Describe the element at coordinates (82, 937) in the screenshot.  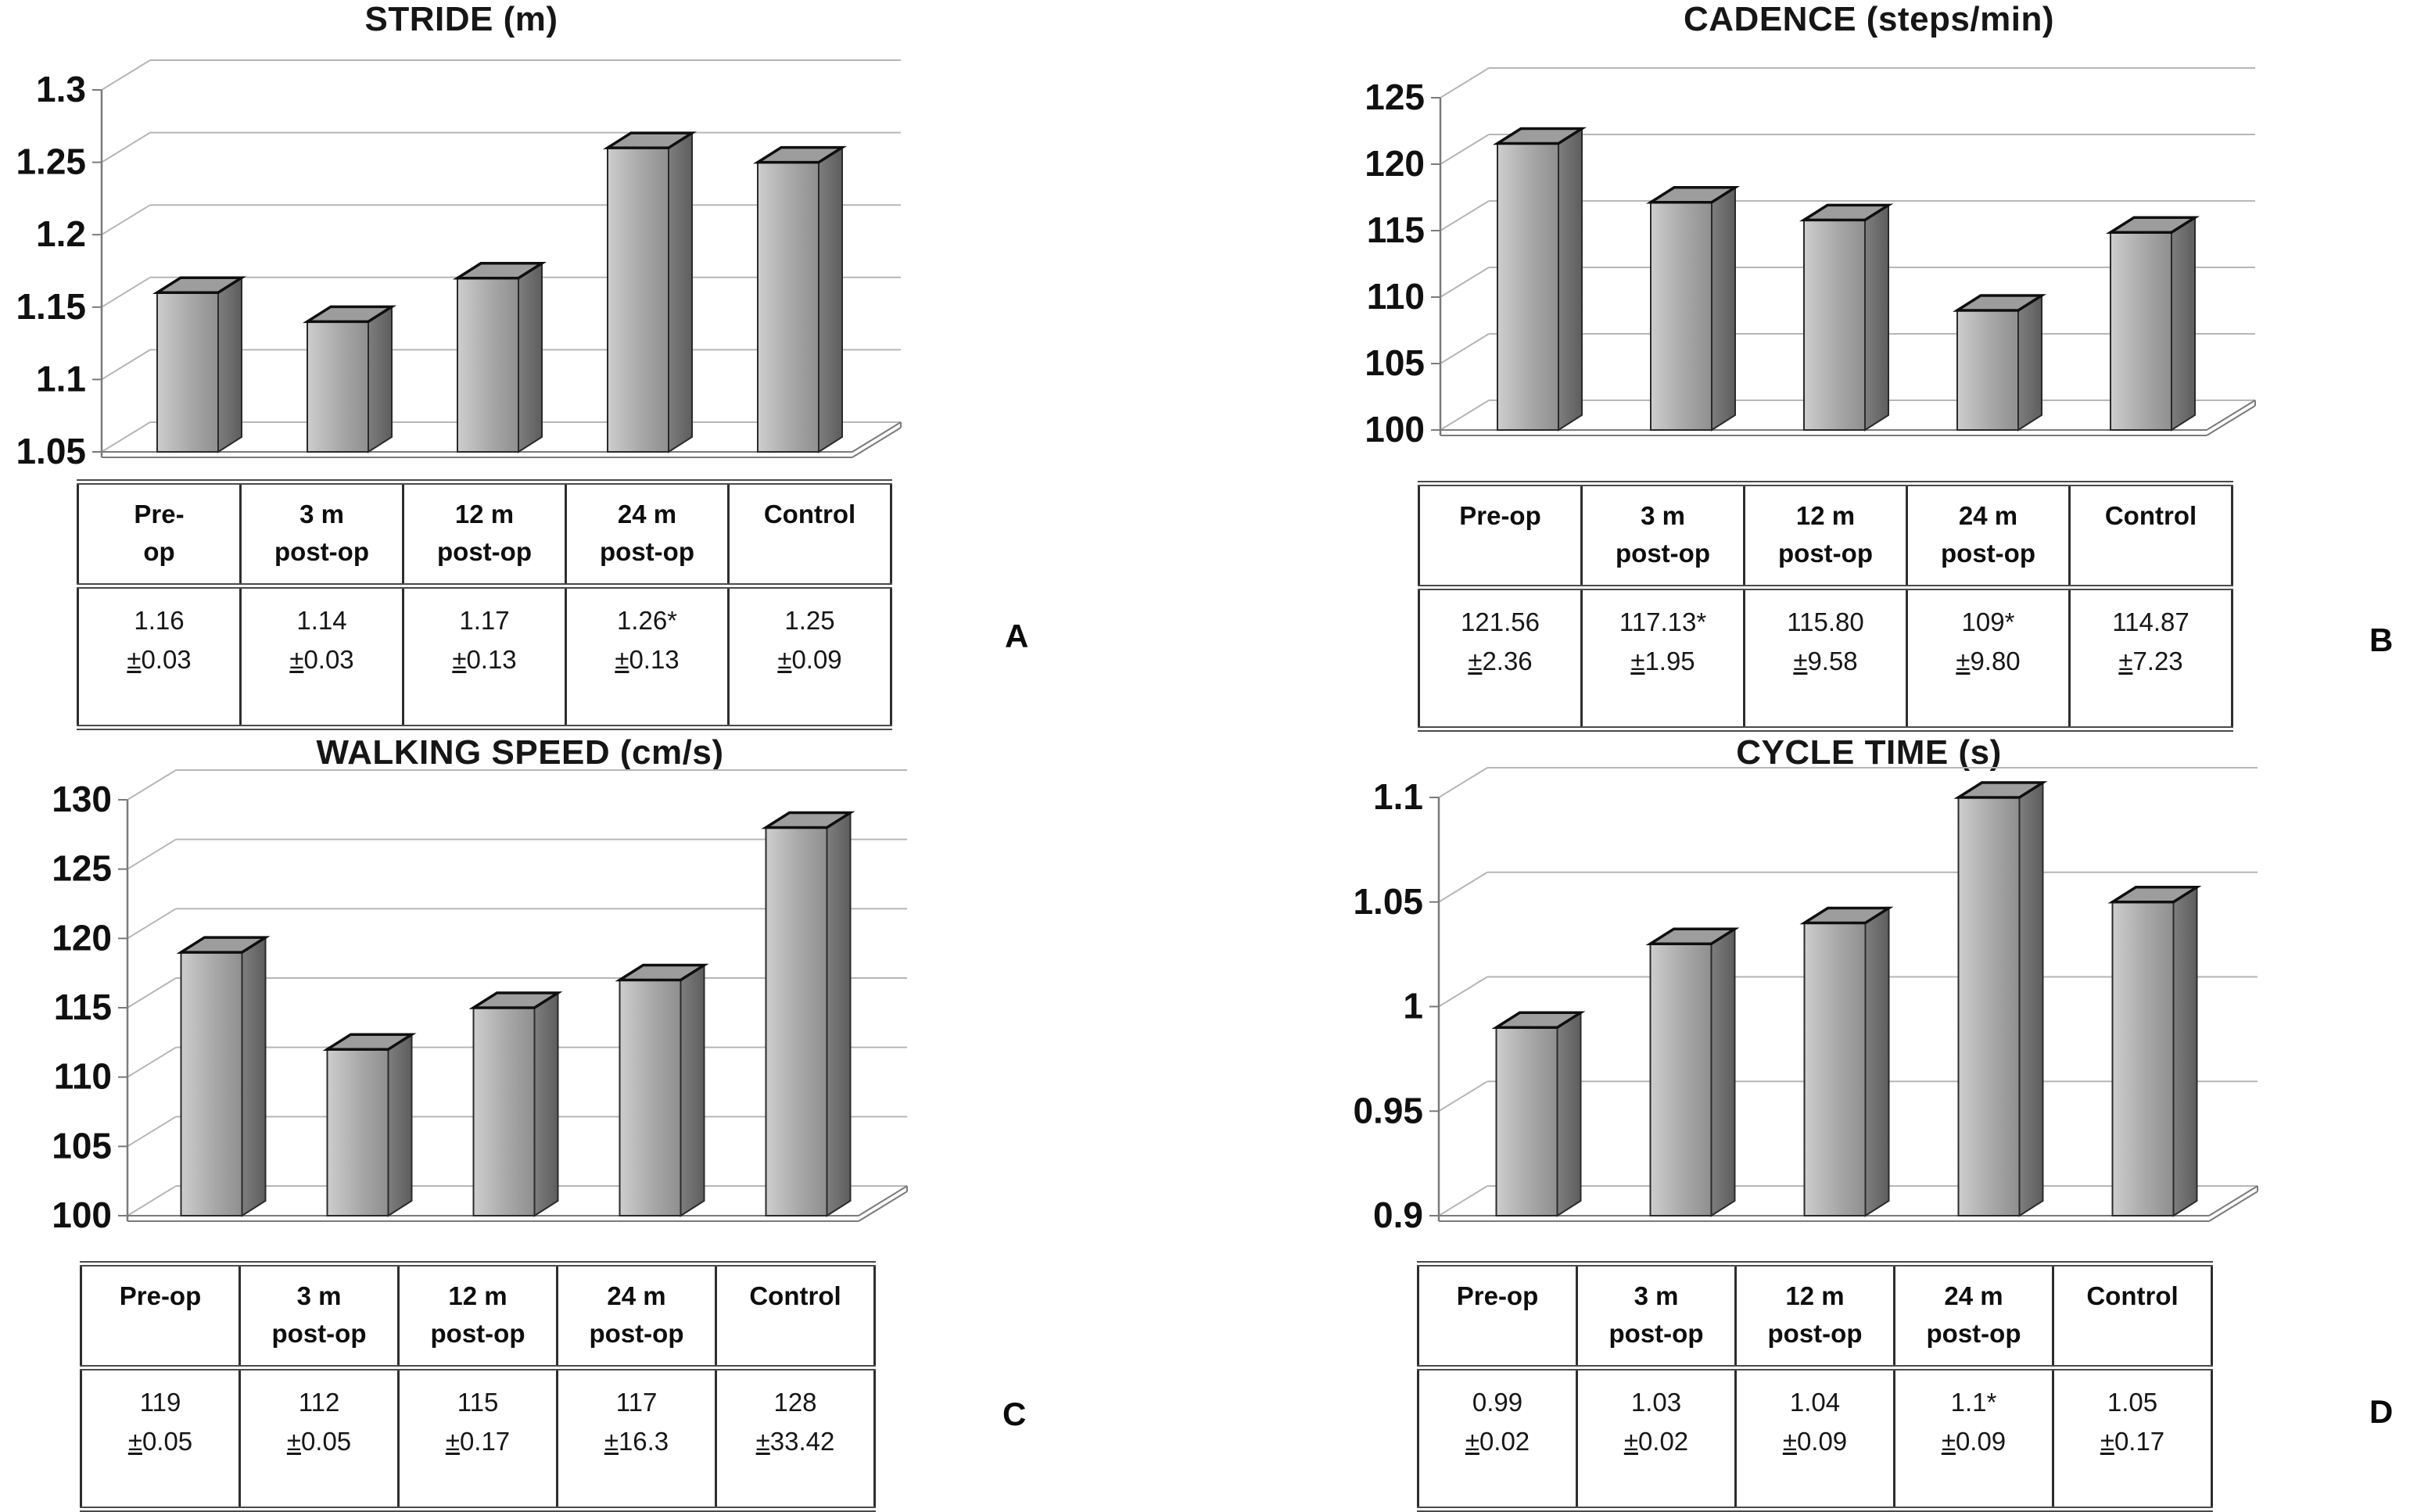
I see `y-tick-label: 120` at that location.